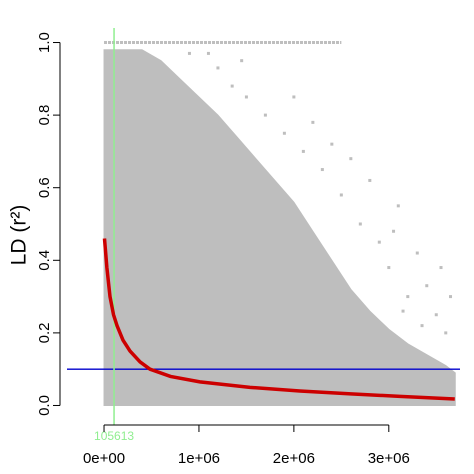 This screenshot has width=474, height=474. What do you see at coordinates (44, 115) in the screenshot?
I see `y-tick-label: 0.8` at bounding box center [44, 115].